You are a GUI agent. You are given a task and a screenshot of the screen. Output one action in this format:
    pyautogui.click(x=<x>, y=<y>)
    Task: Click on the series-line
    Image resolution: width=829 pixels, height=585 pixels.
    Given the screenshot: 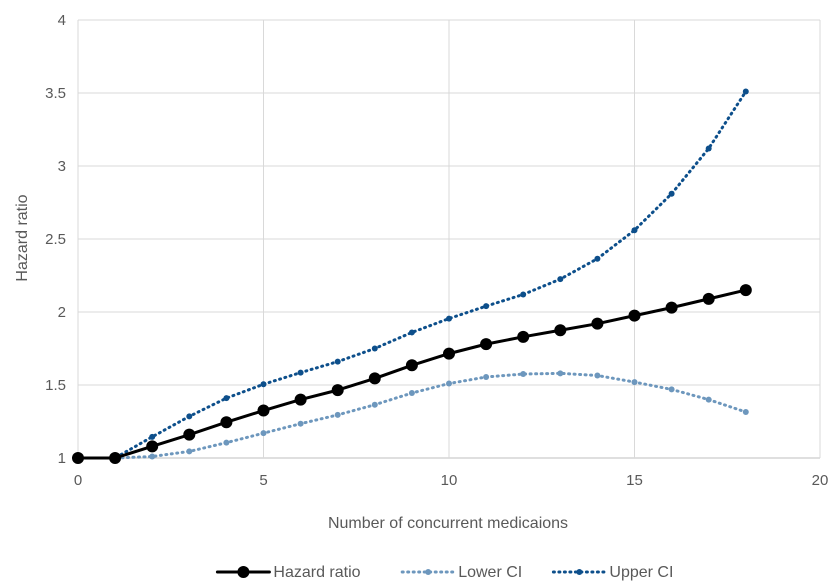 What is the action you would take?
    pyautogui.click(x=412, y=415)
    